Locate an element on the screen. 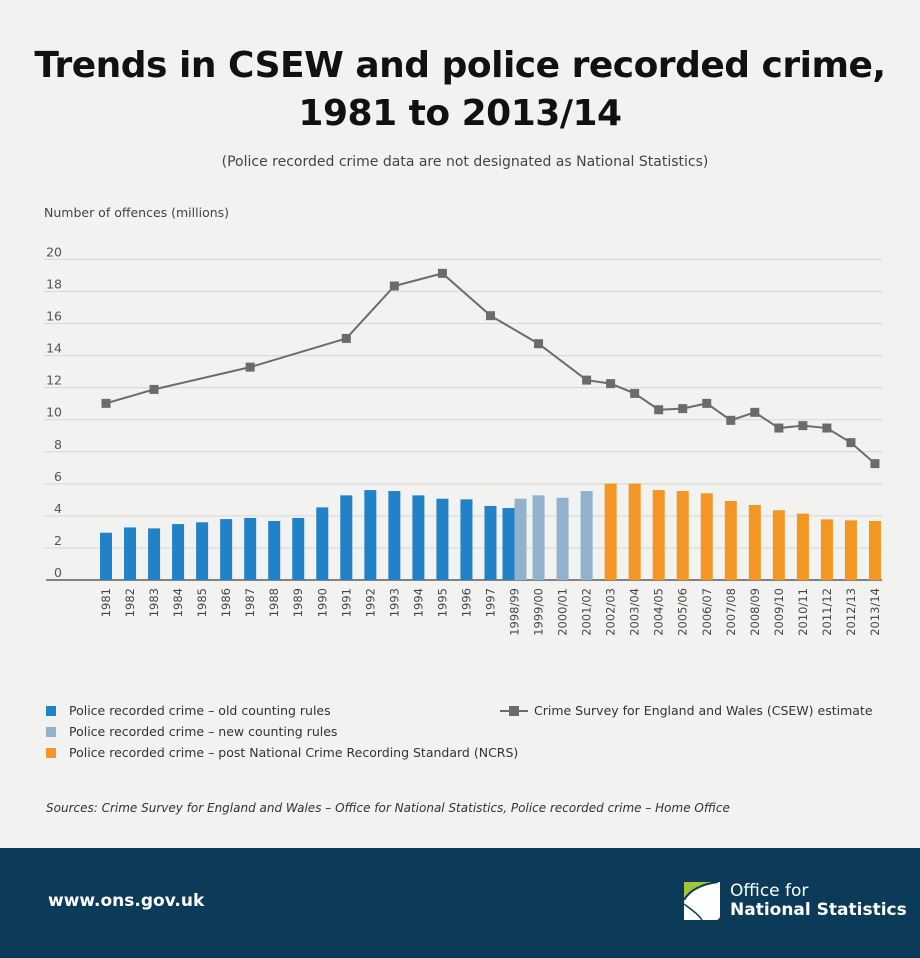  y-tick-label: 10 is located at coordinates (54, 412).